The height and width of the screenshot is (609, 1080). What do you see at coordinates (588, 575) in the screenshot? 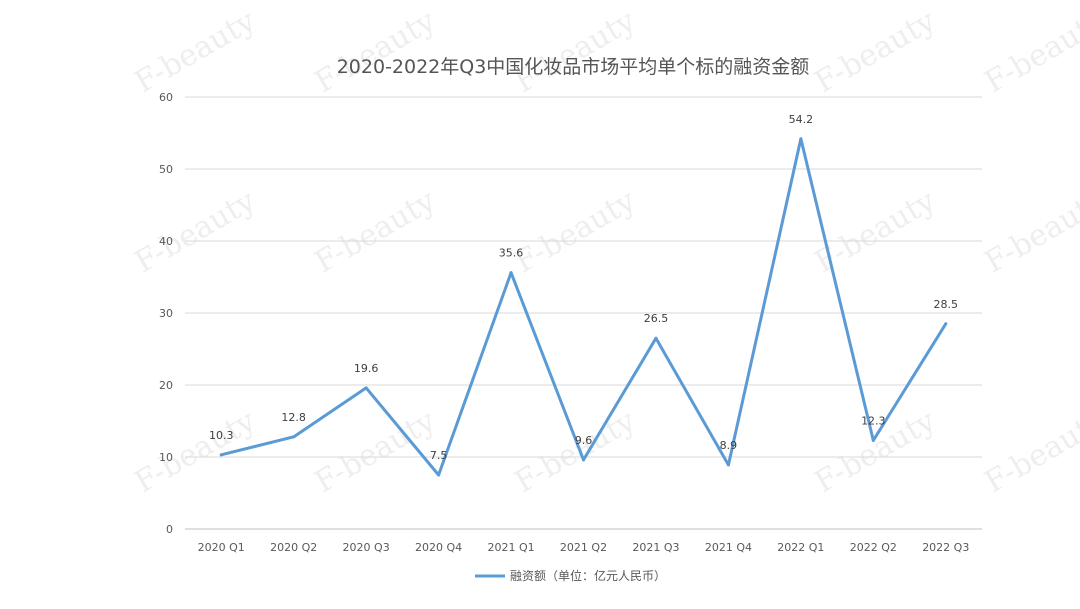
I see `legend-label: 融资额（单位：亿元人民币）` at bounding box center [588, 575].